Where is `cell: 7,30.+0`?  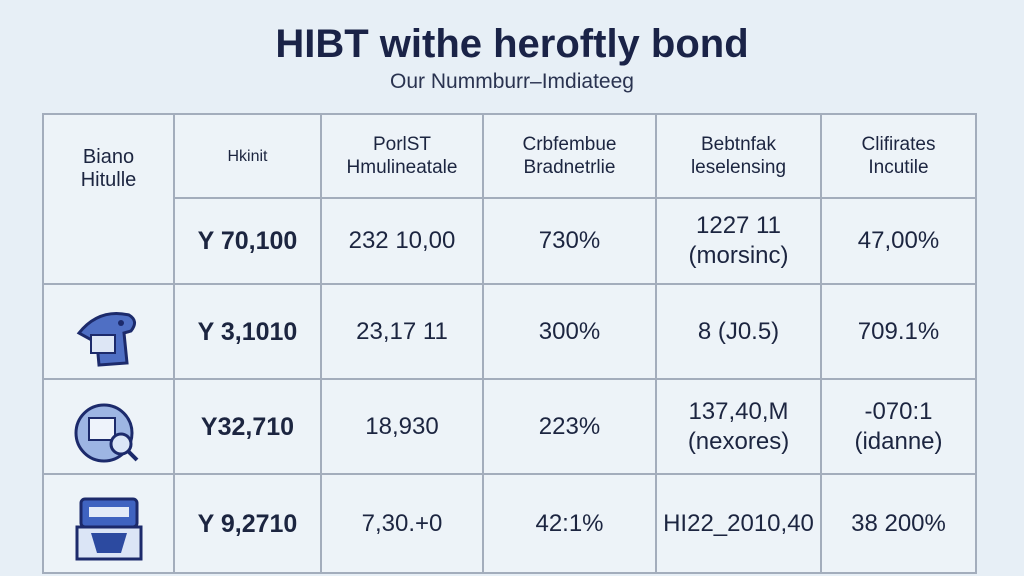 cell: 7,30.+0 is located at coordinates (402, 523).